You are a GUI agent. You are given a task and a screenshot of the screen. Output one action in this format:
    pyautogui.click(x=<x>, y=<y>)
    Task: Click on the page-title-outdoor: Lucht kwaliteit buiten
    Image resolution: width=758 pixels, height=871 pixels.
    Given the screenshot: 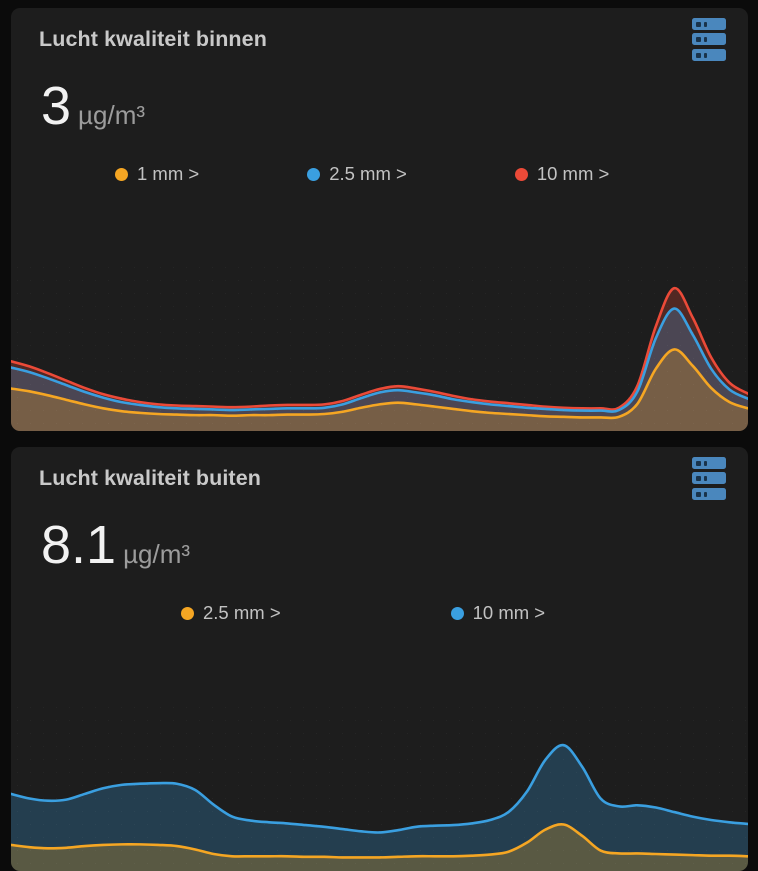 What is the action you would take?
    pyautogui.click(x=150, y=477)
    